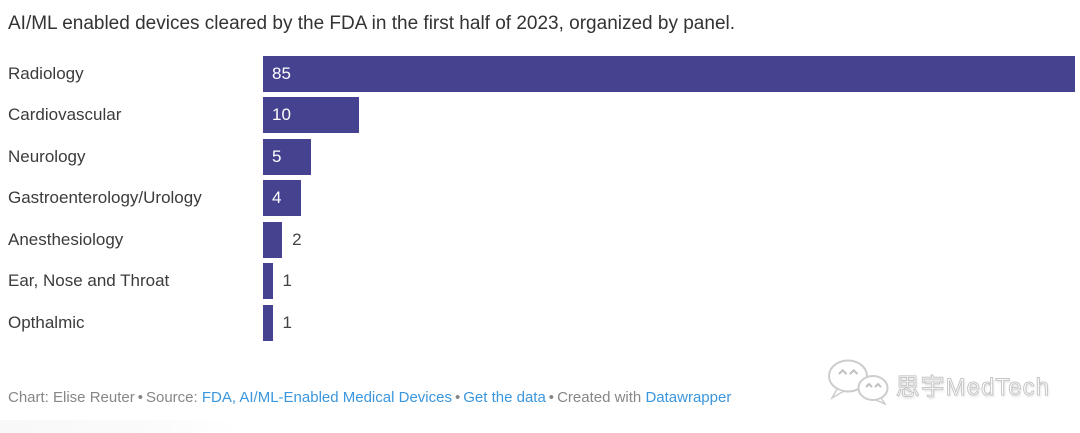 This screenshot has height=433, width=1080. I want to click on chart-row: Anesthesiology 2, so click(541, 240).